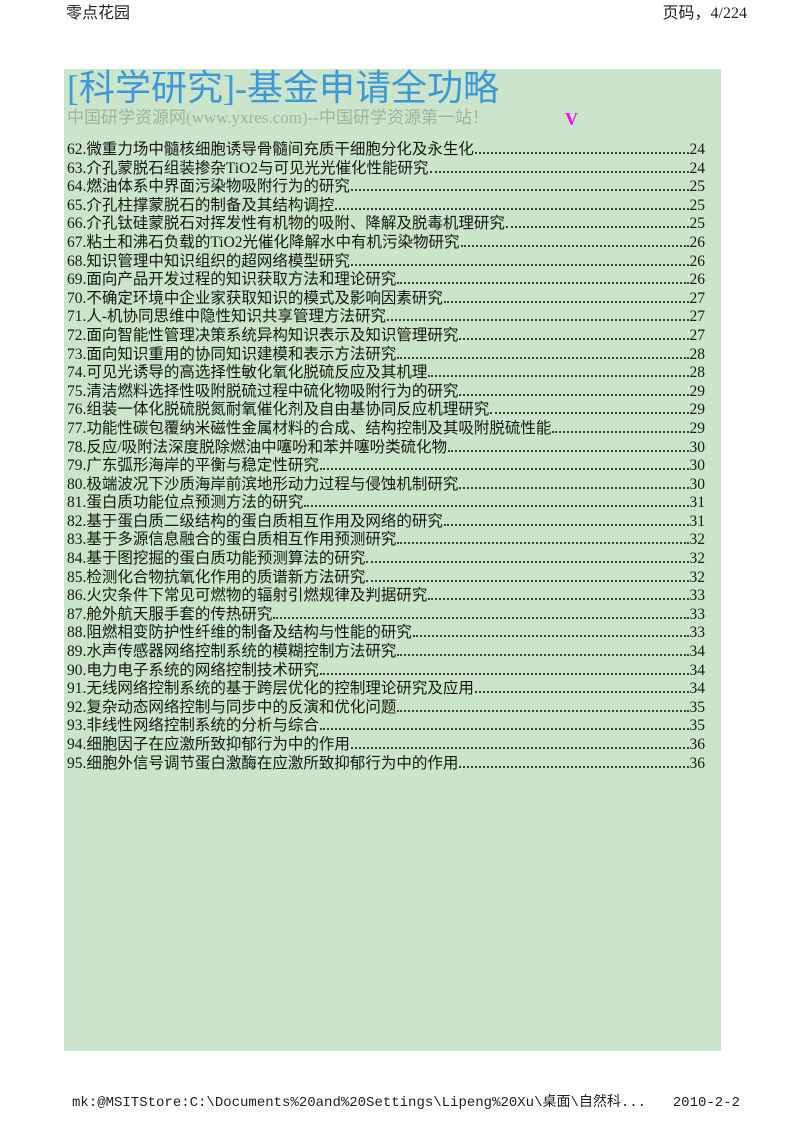 Image resolution: width=793 pixels, height=1122 pixels. What do you see at coordinates (697, 744) in the screenshot?
I see `toc-entry-page-number: 36` at bounding box center [697, 744].